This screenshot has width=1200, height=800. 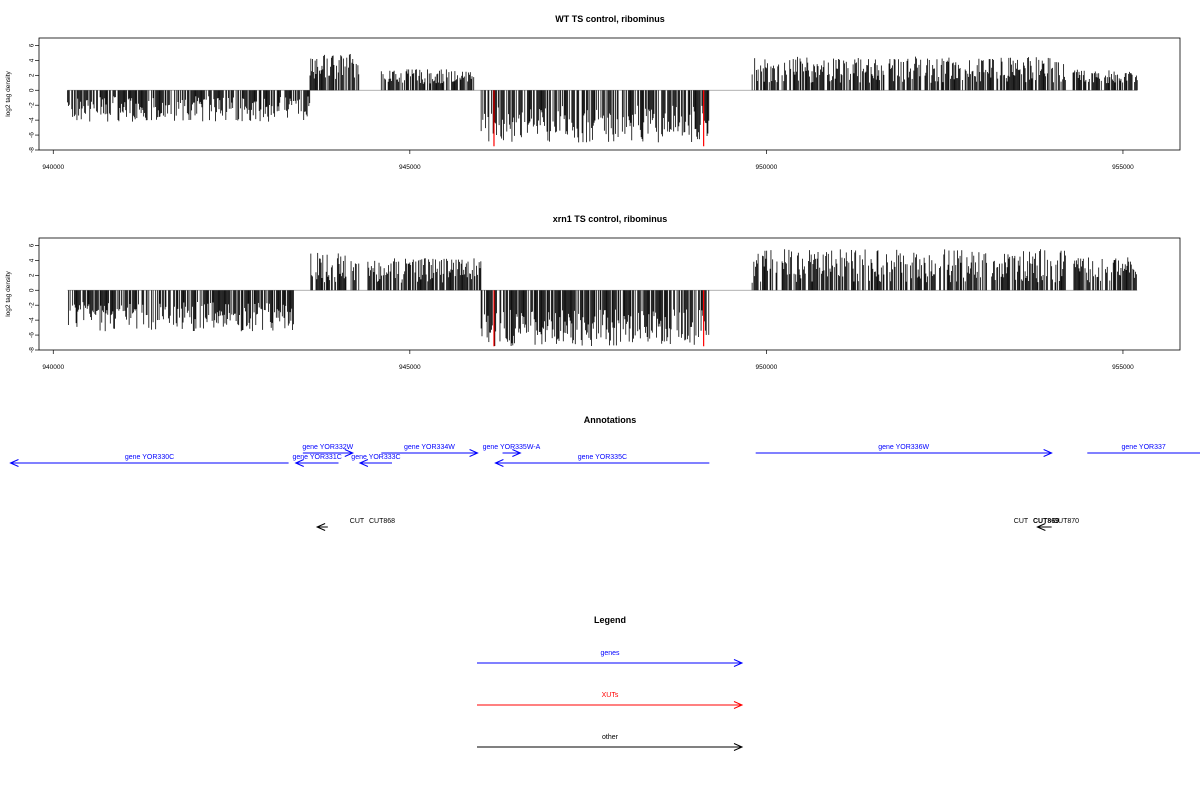 What do you see at coordinates (610, 420) in the screenshot?
I see `annotations-title: Annotations` at bounding box center [610, 420].